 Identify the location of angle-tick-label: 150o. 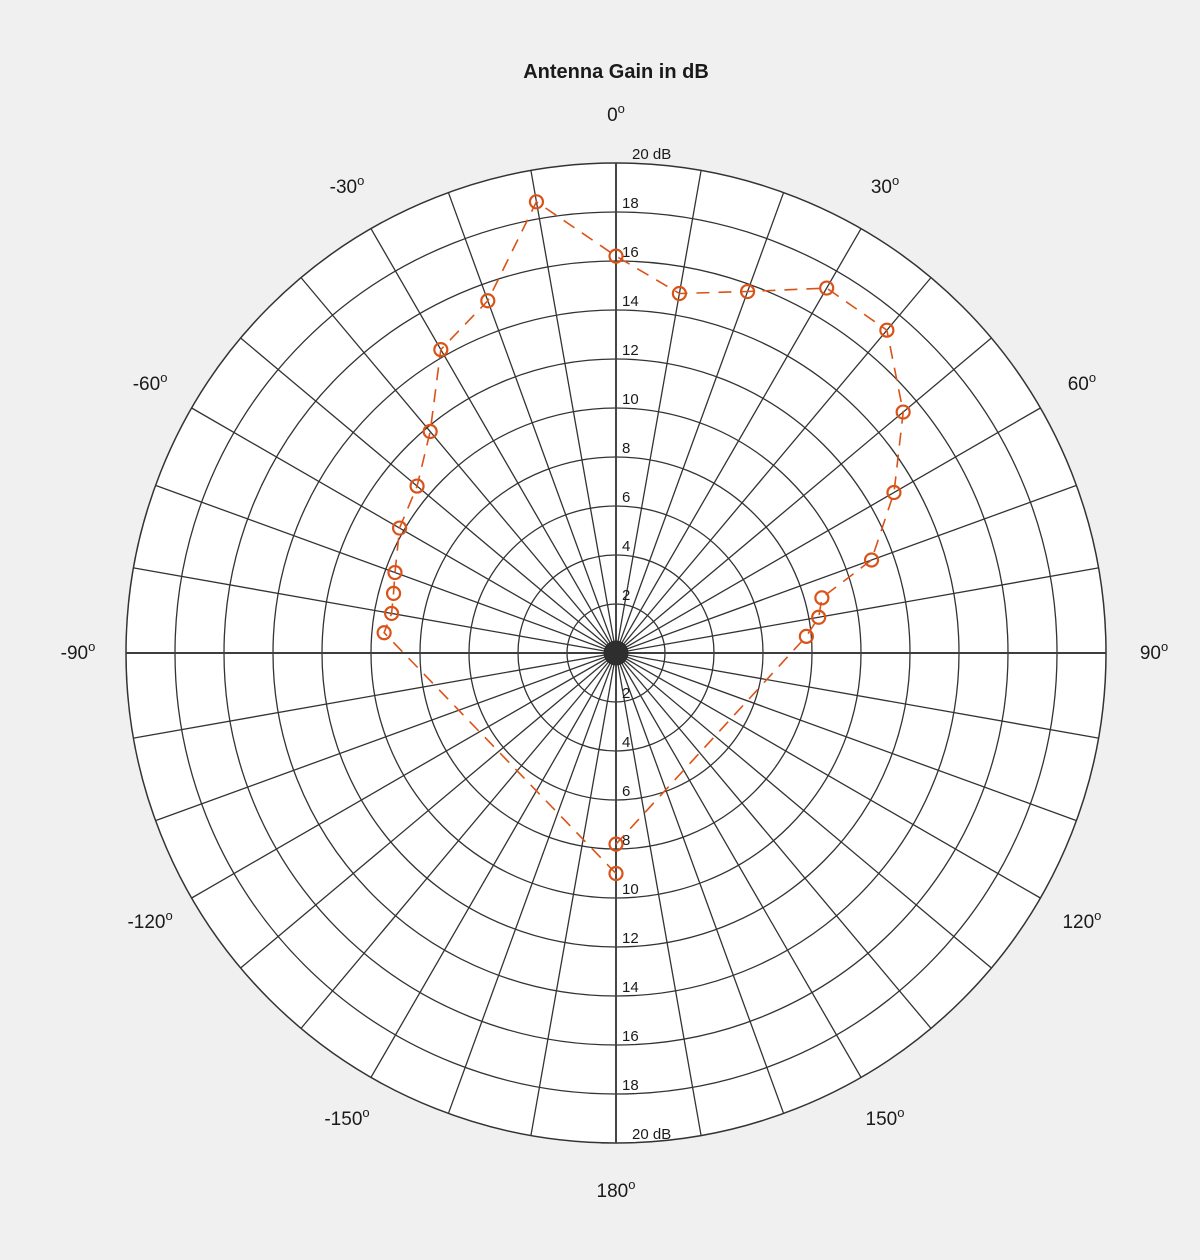
(885, 1117).